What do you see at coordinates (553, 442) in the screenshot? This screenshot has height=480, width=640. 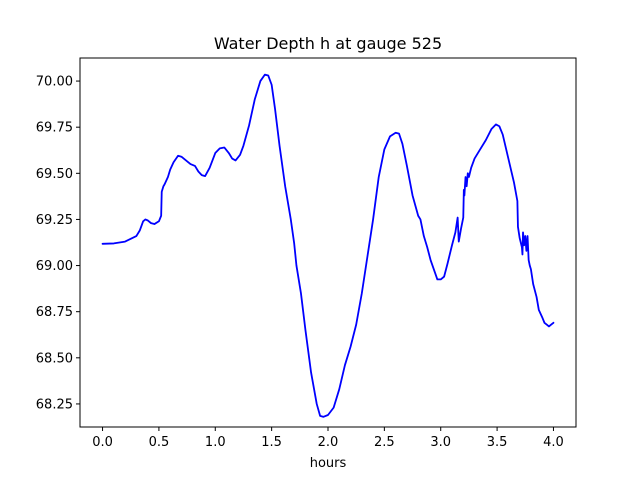 I see `x-tick-label: 4.0` at bounding box center [553, 442].